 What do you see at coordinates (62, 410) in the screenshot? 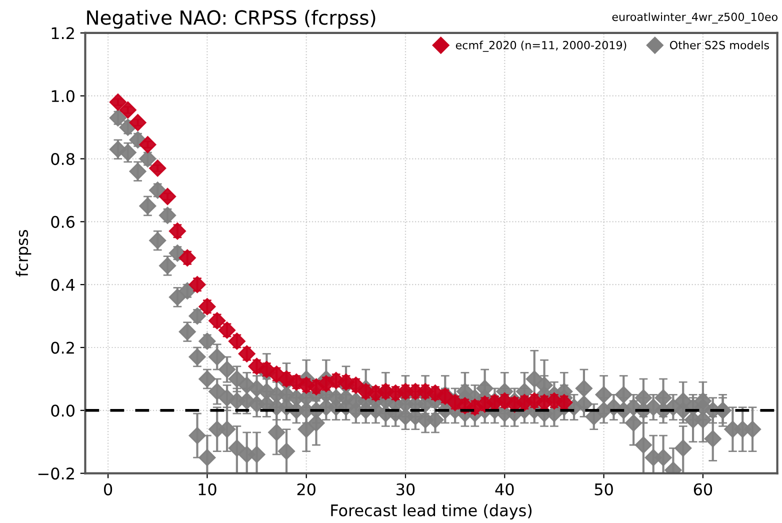
I see `y-tick-label: 0.0` at bounding box center [62, 410].